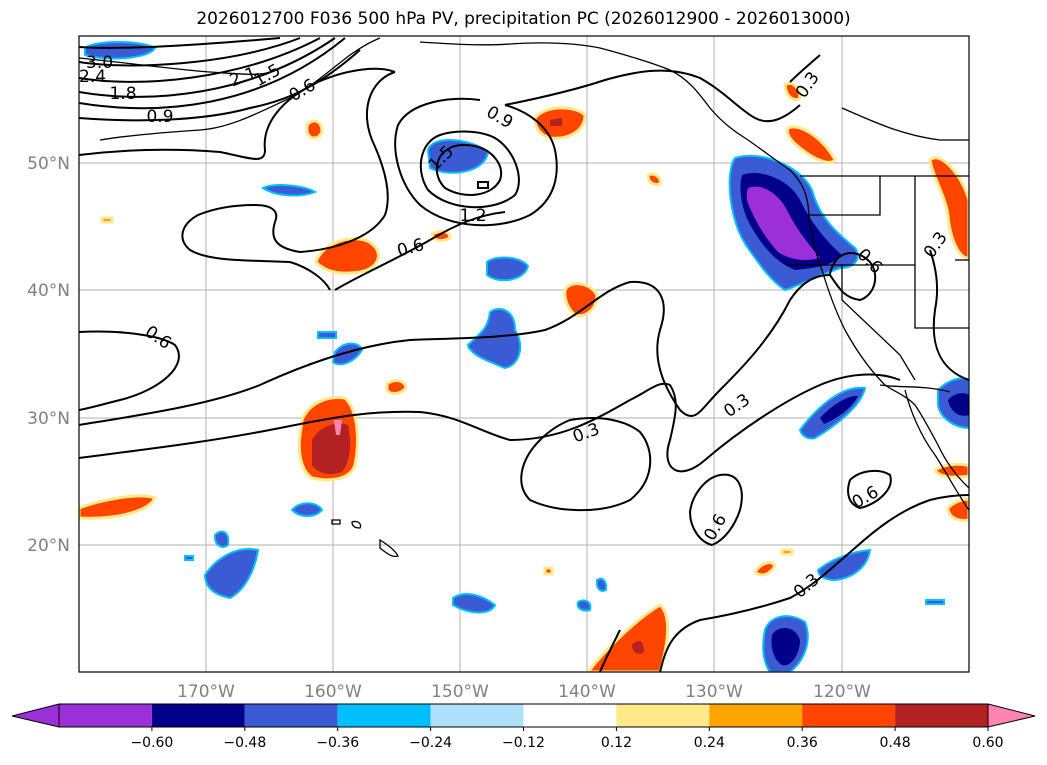 The width and height of the screenshot is (1047, 765). Describe the element at coordinates (895, 743) in the screenshot. I see `colorbar-tick-label: 0.48` at that location.